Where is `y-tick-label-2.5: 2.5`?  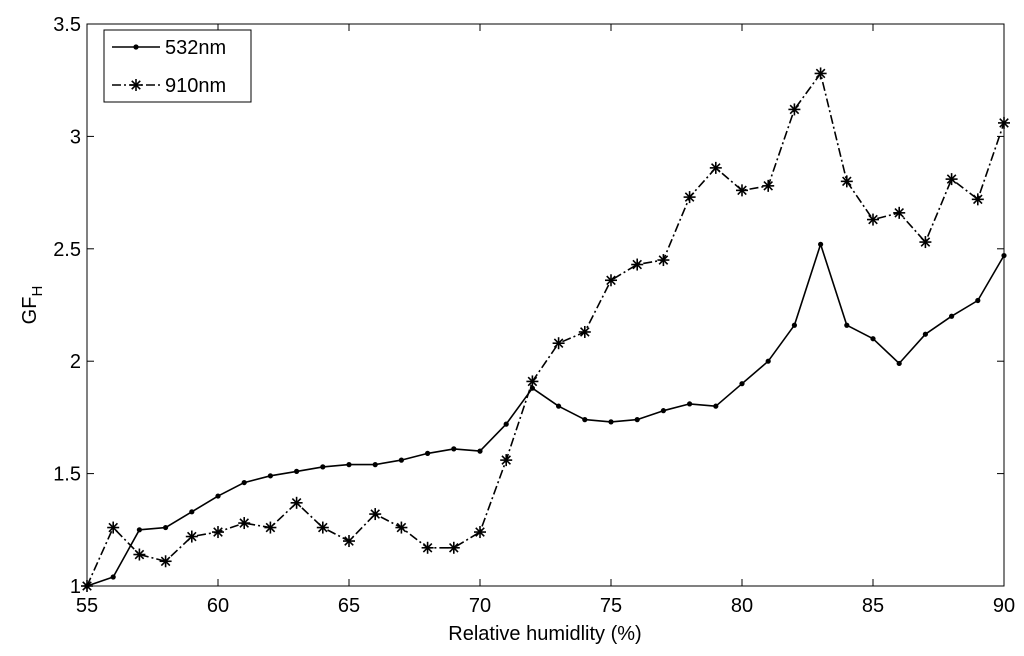 y-tick-label-2.5: 2.5 is located at coordinates (67, 250).